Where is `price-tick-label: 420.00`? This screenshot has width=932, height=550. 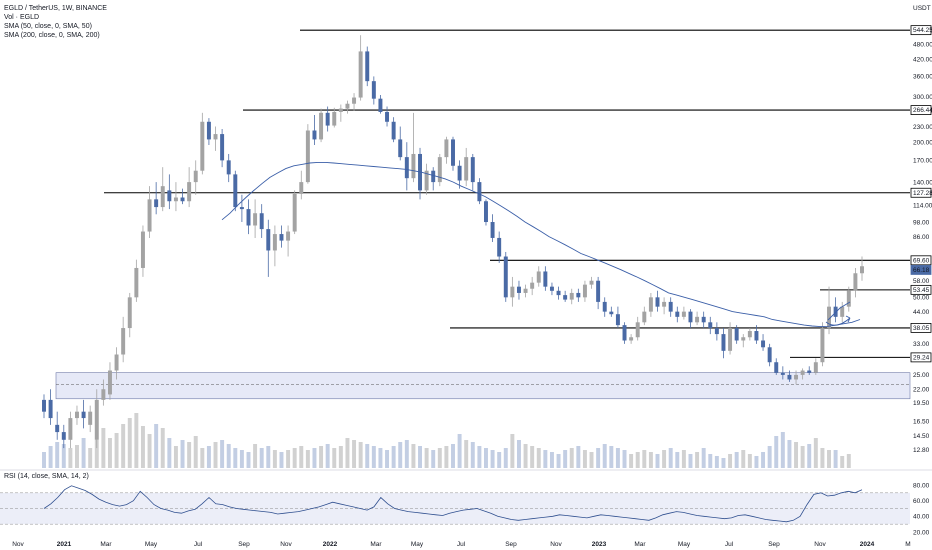 price-tick-label: 420.00 is located at coordinates (922, 59).